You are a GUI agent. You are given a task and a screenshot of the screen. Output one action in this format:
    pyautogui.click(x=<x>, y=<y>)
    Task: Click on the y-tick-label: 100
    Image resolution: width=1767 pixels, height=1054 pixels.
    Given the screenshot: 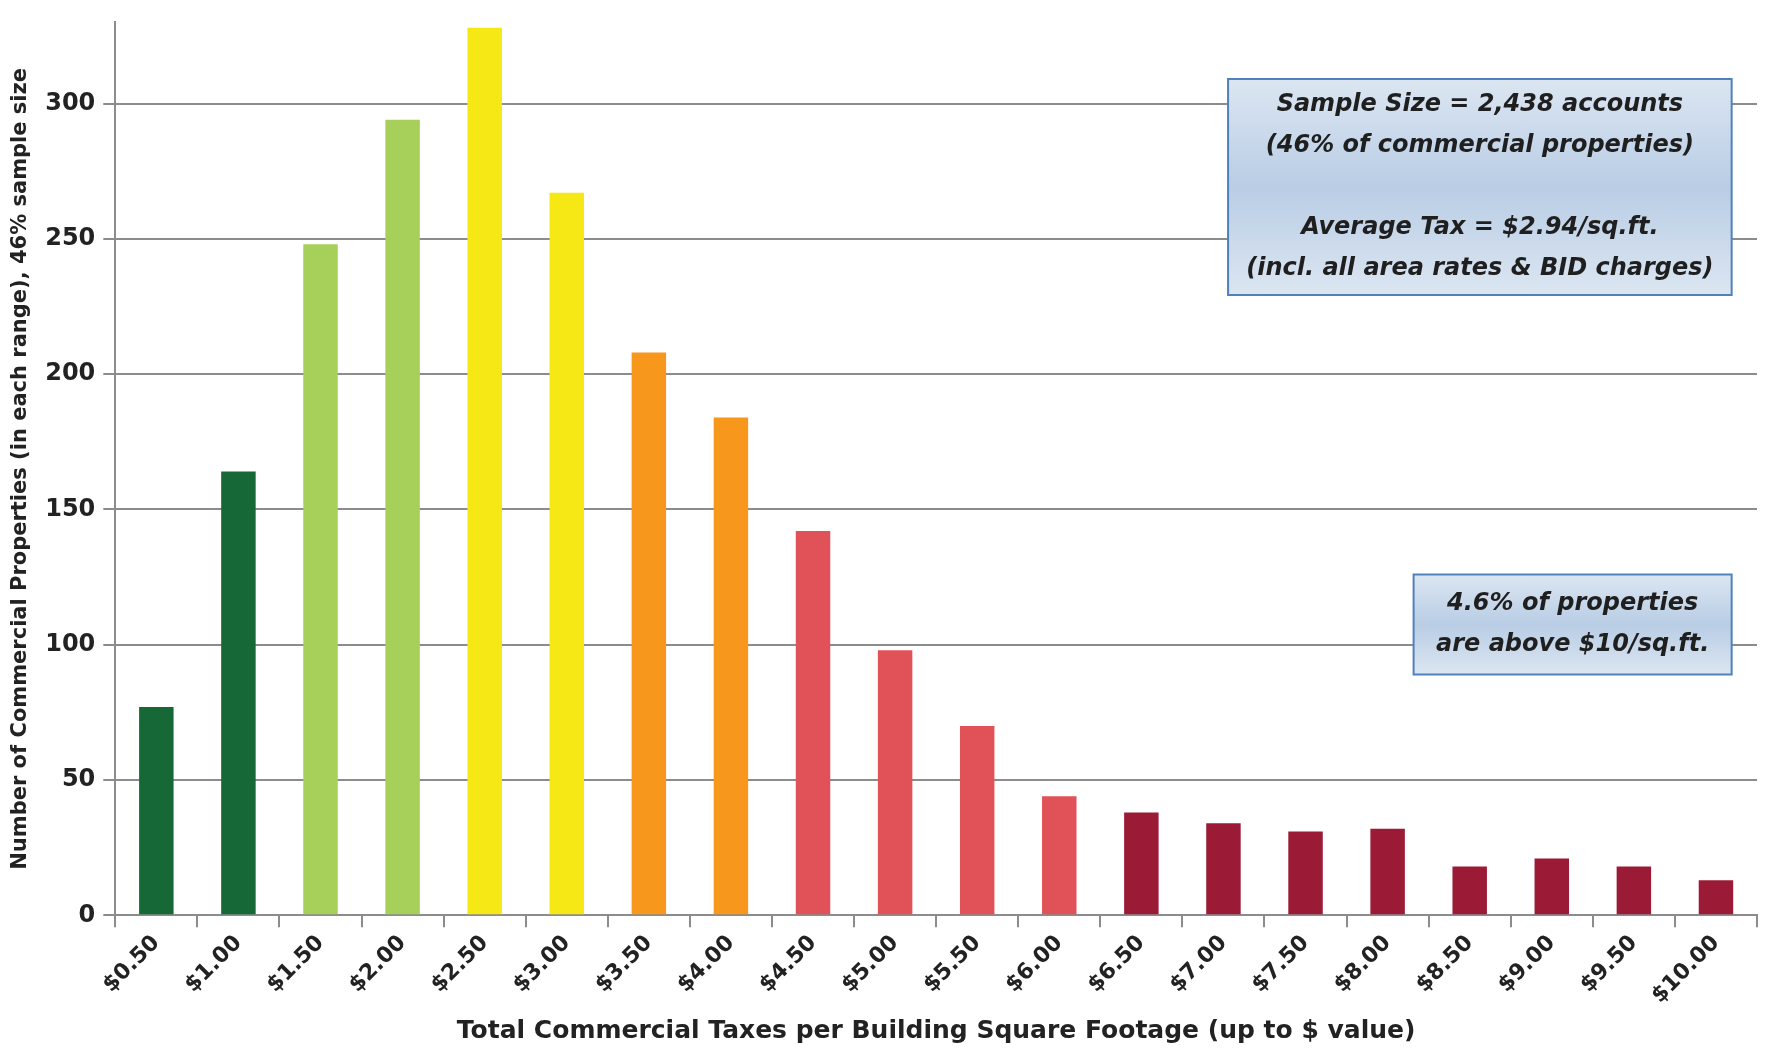 What is the action you would take?
    pyautogui.click(x=70, y=642)
    